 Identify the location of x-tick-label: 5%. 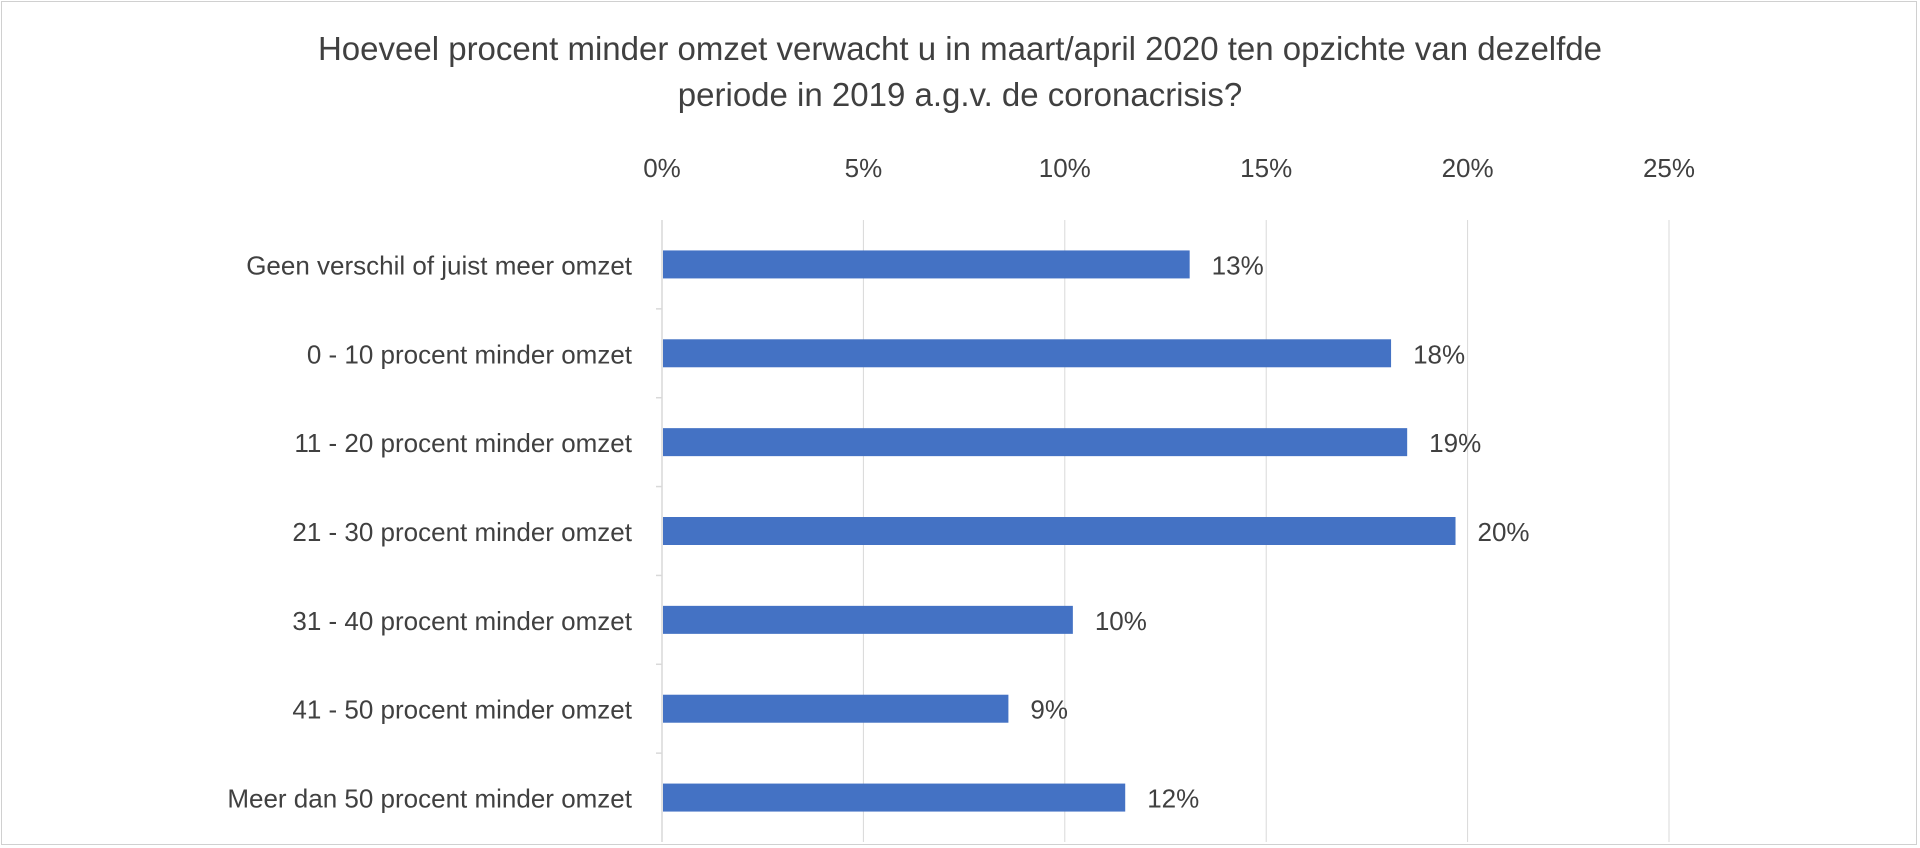
(864, 168).